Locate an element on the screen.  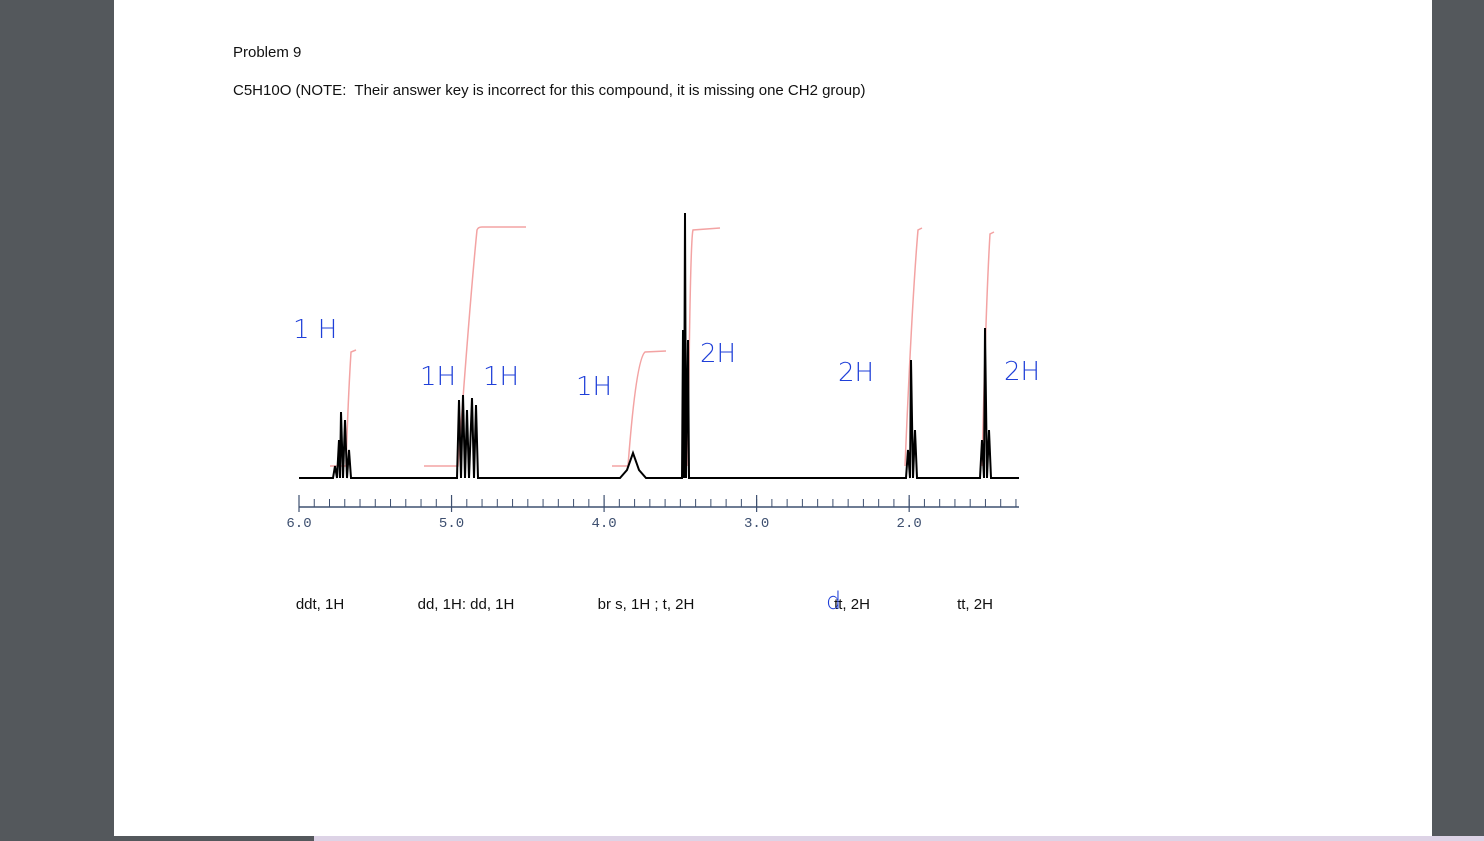
handwritten-correction: d is located at coordinates (833, 601).